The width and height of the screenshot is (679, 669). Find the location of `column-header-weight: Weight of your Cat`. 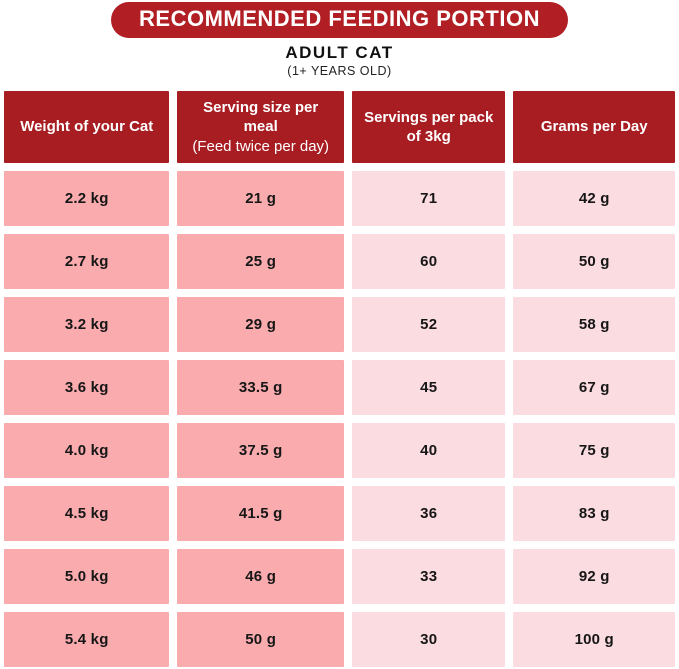

column-header-weight: Weight of your Cat is located at coordinates (87, 127).